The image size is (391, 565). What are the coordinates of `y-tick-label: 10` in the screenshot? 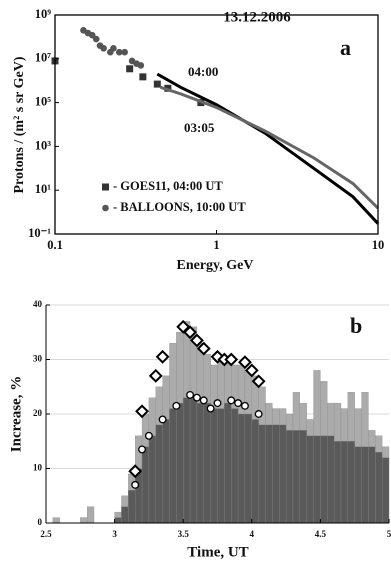 It's located at (38, 468).